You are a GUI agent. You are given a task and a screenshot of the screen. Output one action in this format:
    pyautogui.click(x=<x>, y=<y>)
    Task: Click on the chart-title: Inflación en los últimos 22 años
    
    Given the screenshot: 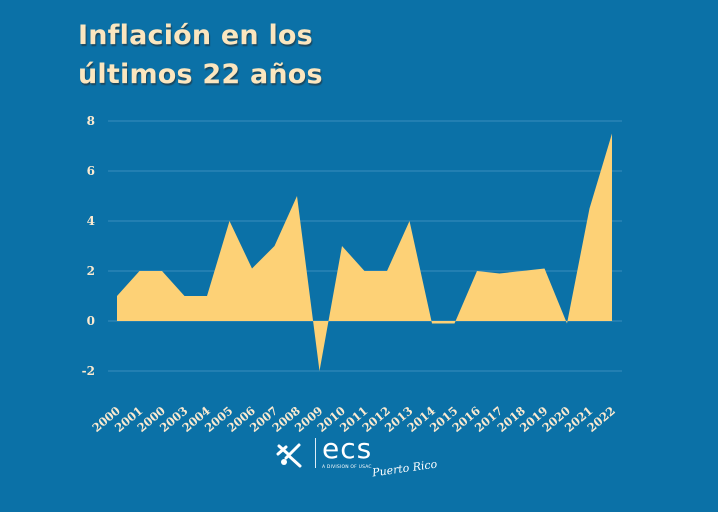 What is the action you would take?
    pyautogui.click(x=200, y=55)
    